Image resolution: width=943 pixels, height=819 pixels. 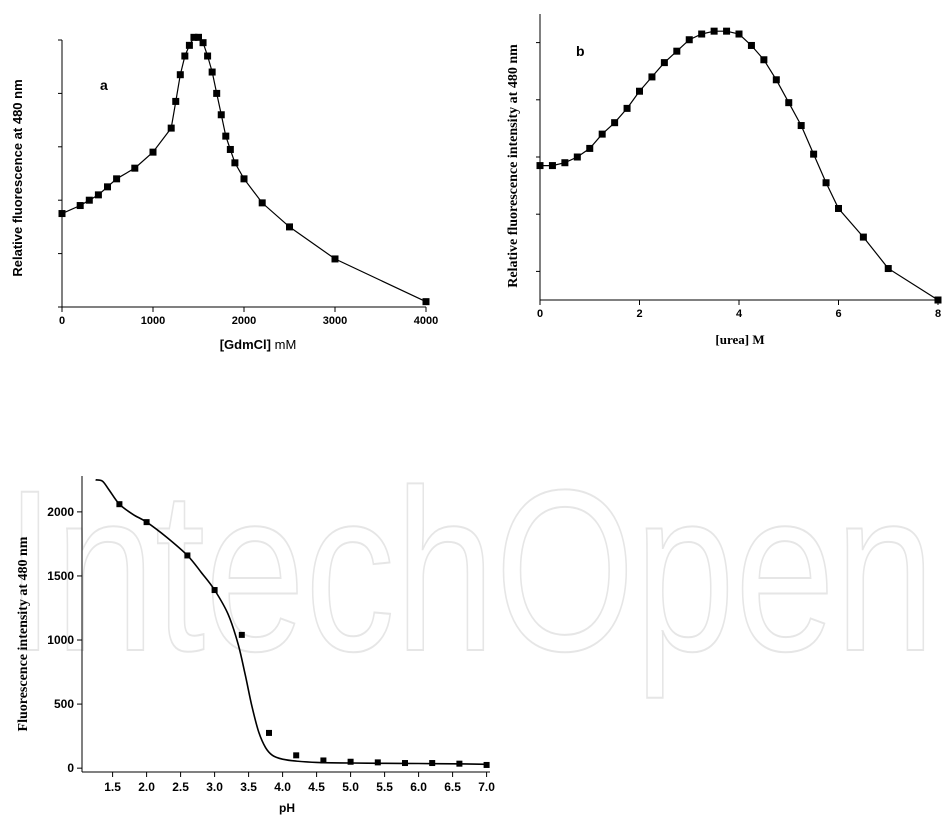 What do you see at coordinates (70, 768) in the screenshot?
I see `chart-c-y-tick-label: 0` at bounding box center [70, 768].